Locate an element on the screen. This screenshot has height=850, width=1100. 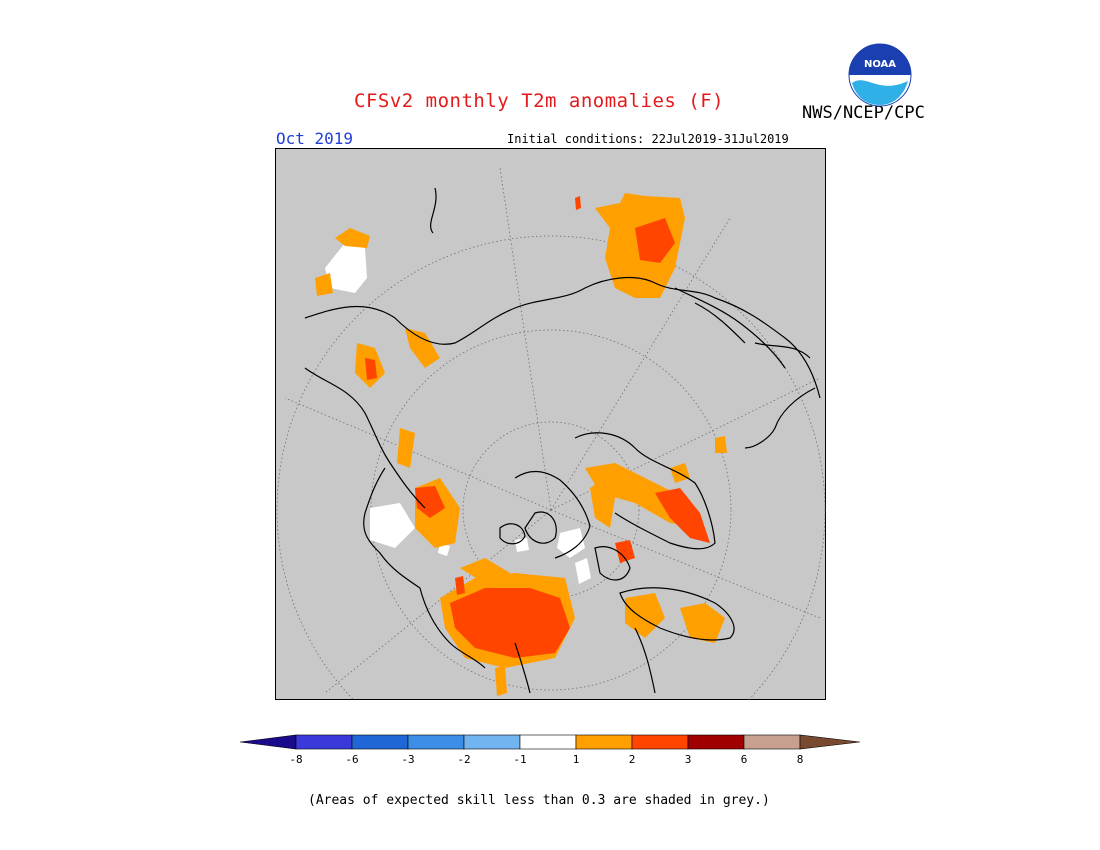
color-legend: -8 -6 -3 -2 -1 1 2 3 6 8 is located at coordinates (550, 750).